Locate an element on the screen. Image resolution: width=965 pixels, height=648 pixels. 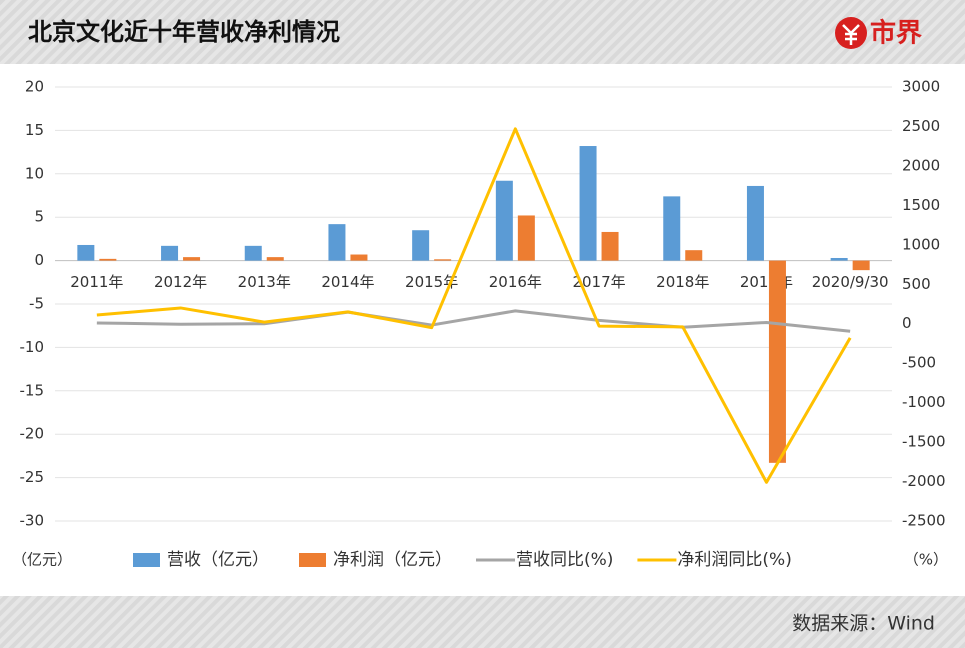
y-tick-label: -5 is located at coordinates (36, 304).